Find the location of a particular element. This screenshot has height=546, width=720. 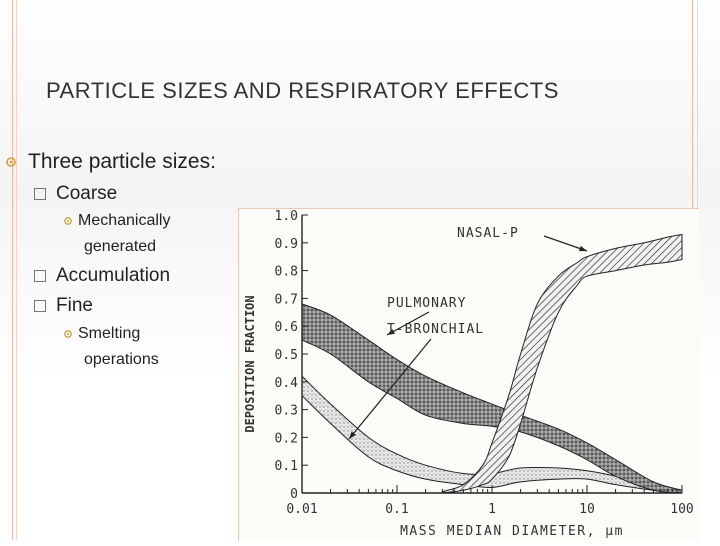

annotation-t-bronchial: T-BRONCHIAL is located at coordinates (435, 329).